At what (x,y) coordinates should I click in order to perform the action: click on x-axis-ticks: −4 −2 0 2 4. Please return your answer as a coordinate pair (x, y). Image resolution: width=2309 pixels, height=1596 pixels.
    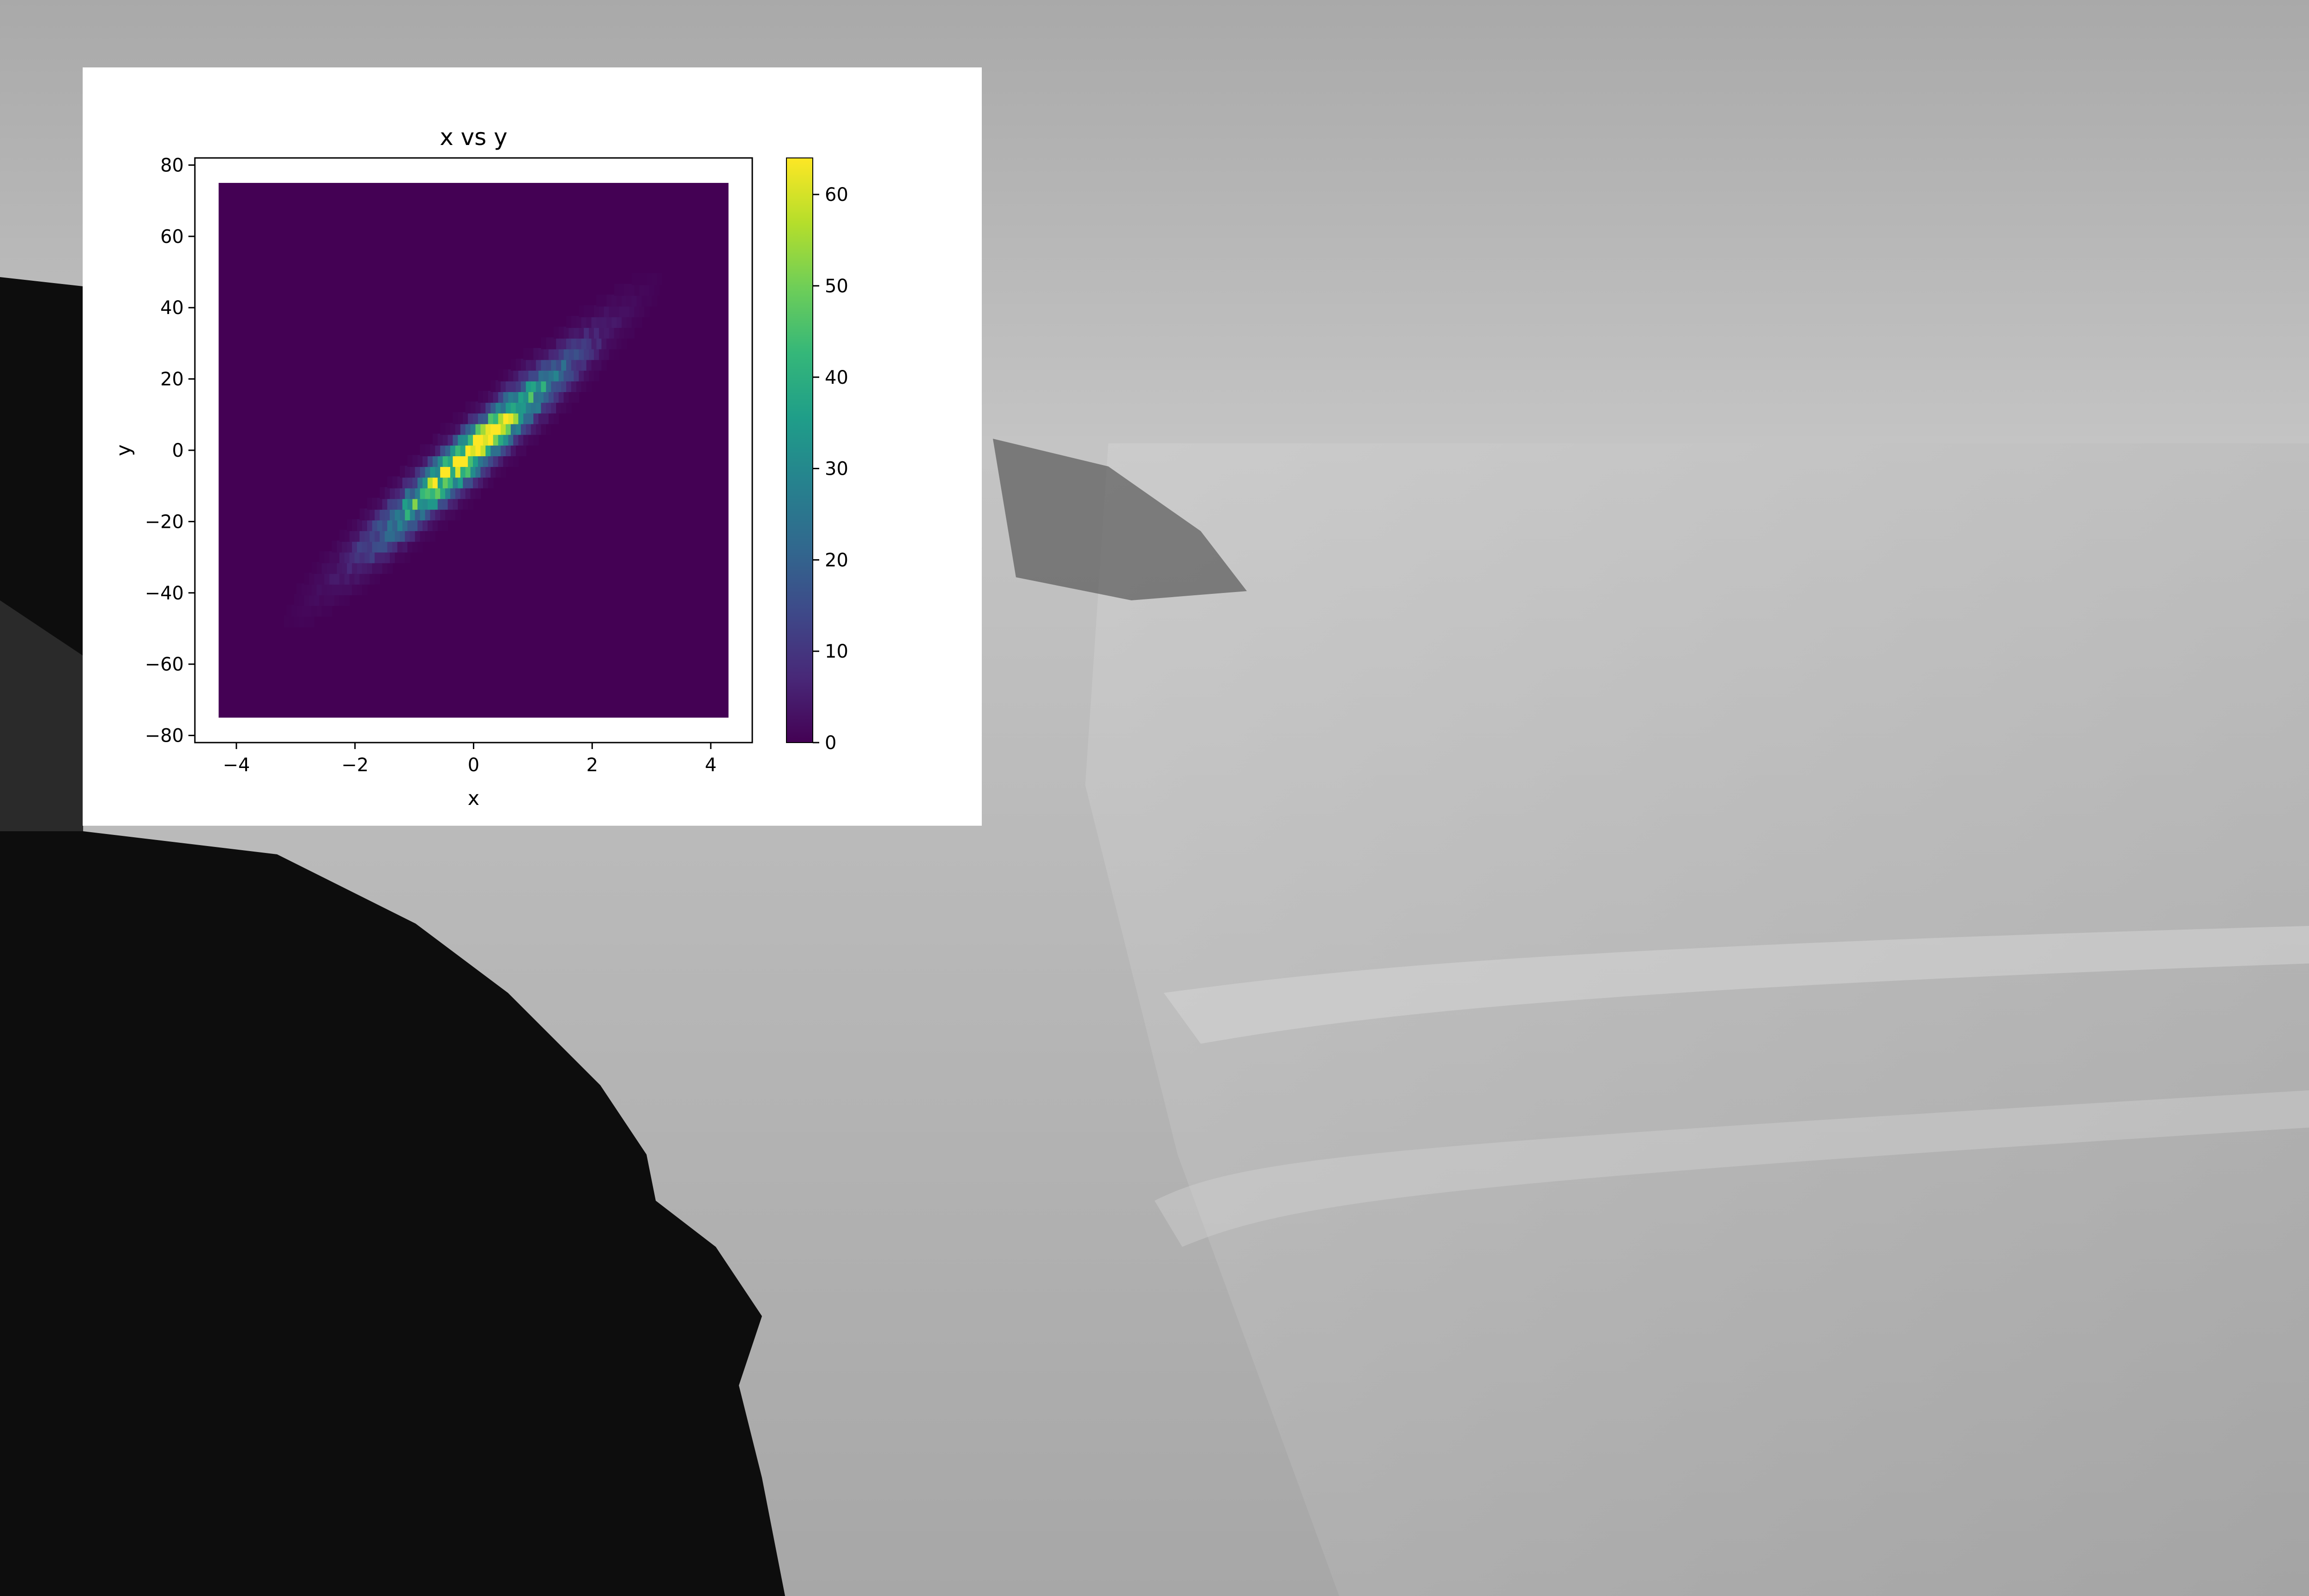
    Looking at the image, I should click on (470, 759).